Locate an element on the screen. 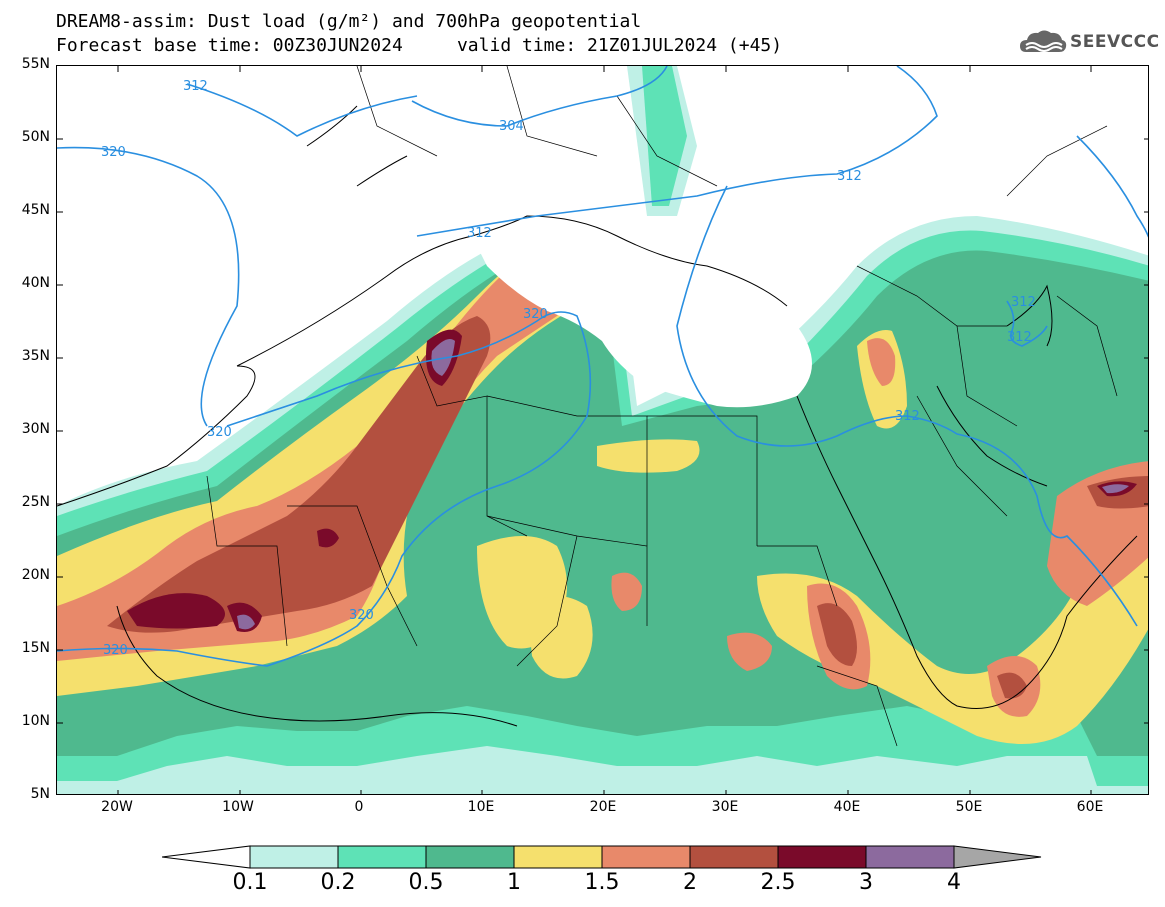 This screenshot has width=1165, height=907. contour-label: 304 is located at coordinates (511, 126).